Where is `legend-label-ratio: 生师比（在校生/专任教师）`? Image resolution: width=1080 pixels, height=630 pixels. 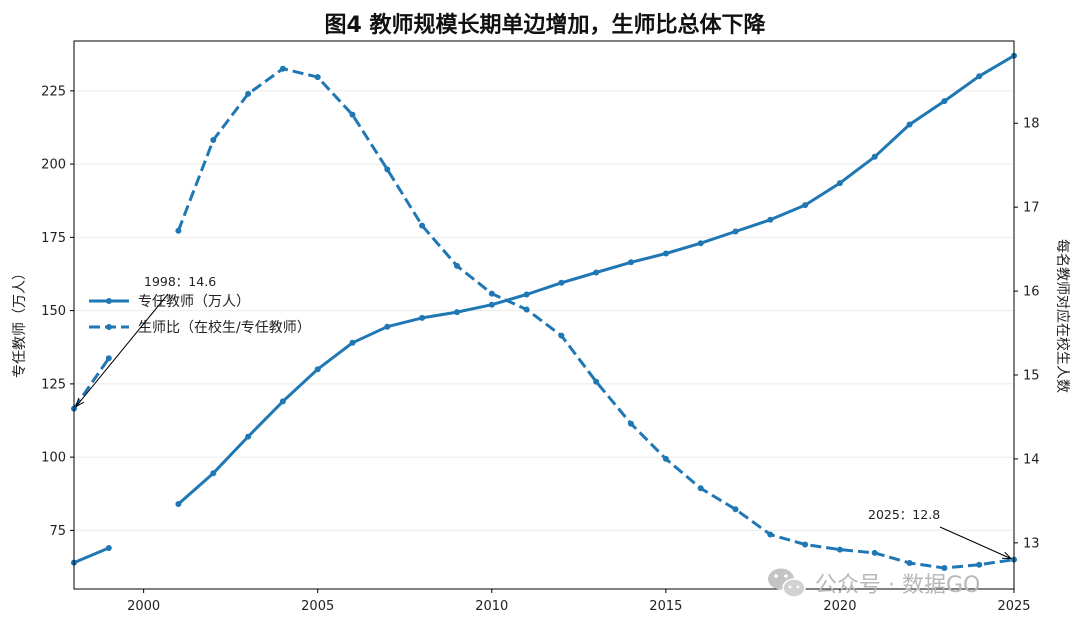 legend-label-ratio: 生师比（在校生/专任教师） is located at coordinates (224, 327).